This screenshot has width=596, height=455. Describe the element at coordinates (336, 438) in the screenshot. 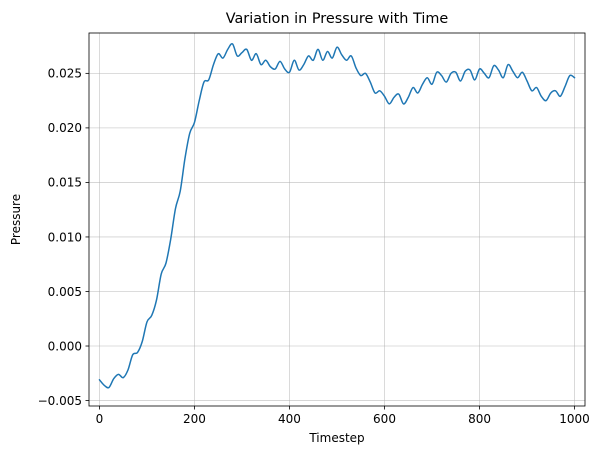

I see `x-axis-title: Timestep` at that location.